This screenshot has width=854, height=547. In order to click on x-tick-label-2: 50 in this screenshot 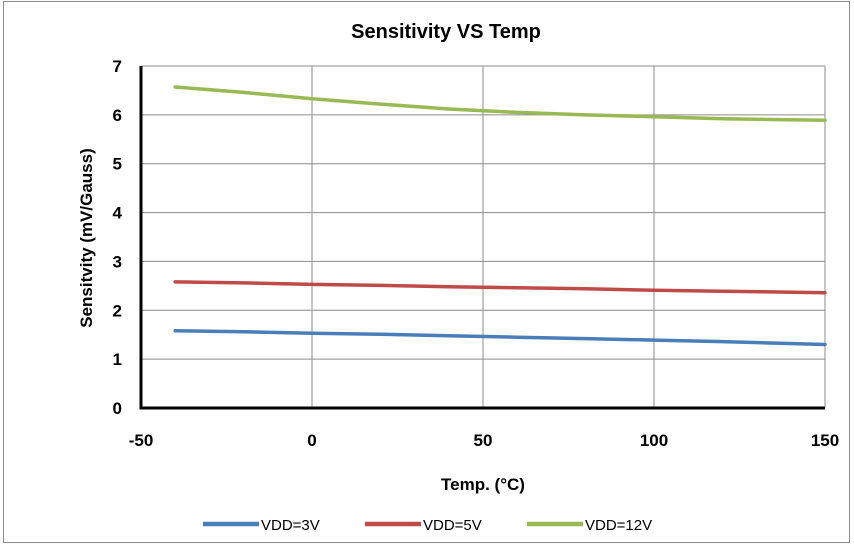, I will do `click(483, 440)`.